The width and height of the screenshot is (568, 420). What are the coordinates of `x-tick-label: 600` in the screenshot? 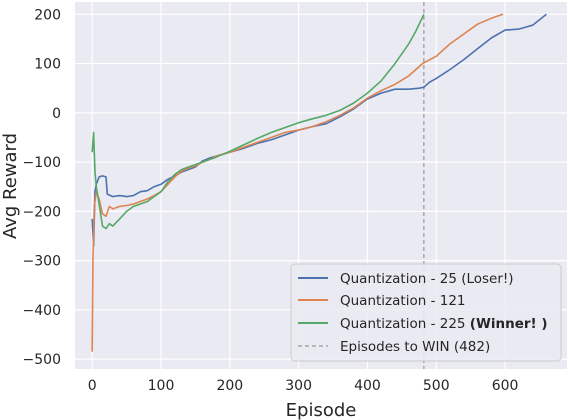 It's located at (505, 386).